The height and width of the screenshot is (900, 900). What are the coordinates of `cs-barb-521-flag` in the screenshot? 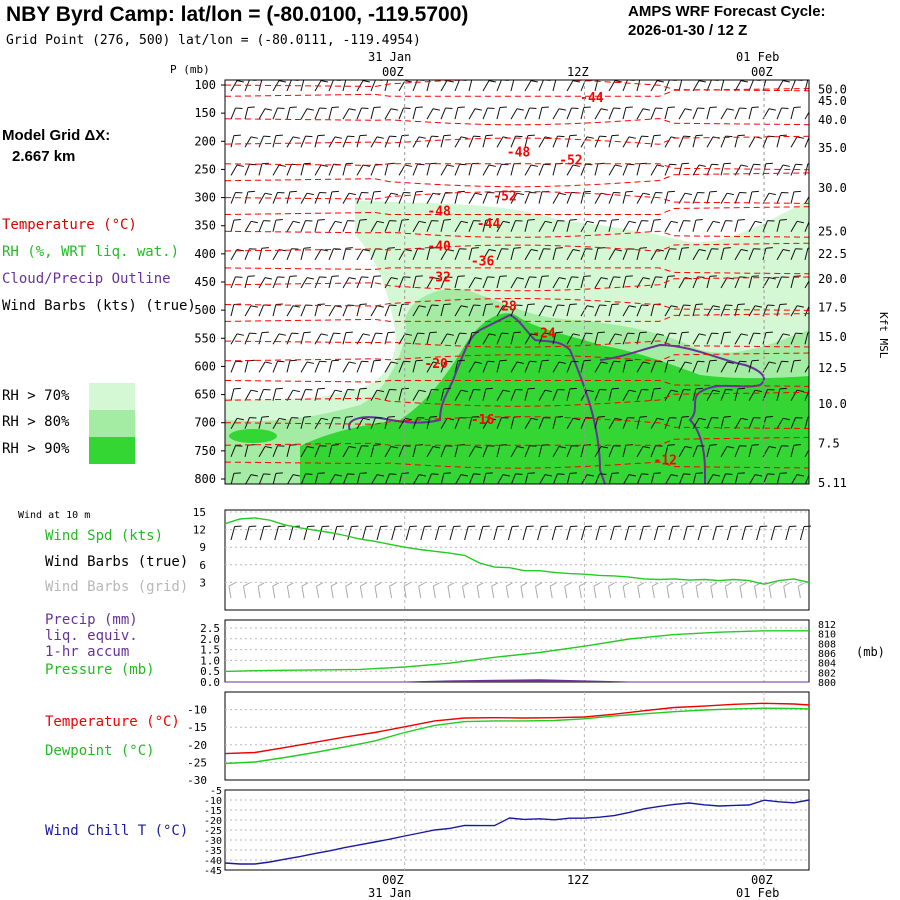 It's located at (475, 417).